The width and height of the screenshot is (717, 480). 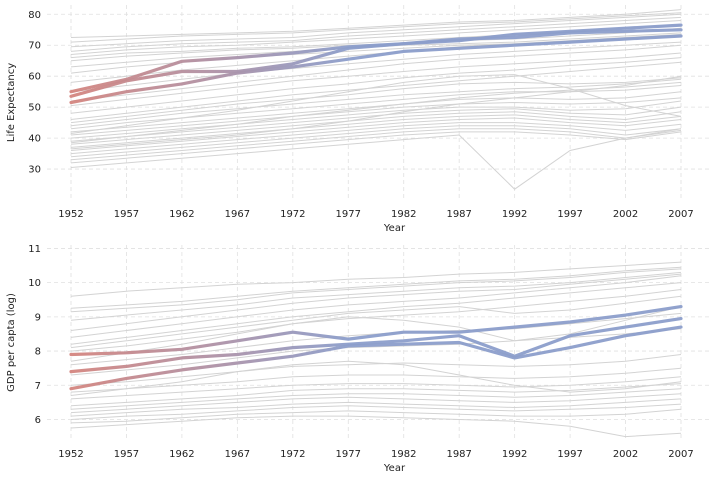 I want to click on y-tick-label: 60, so click(x=34, y=77).